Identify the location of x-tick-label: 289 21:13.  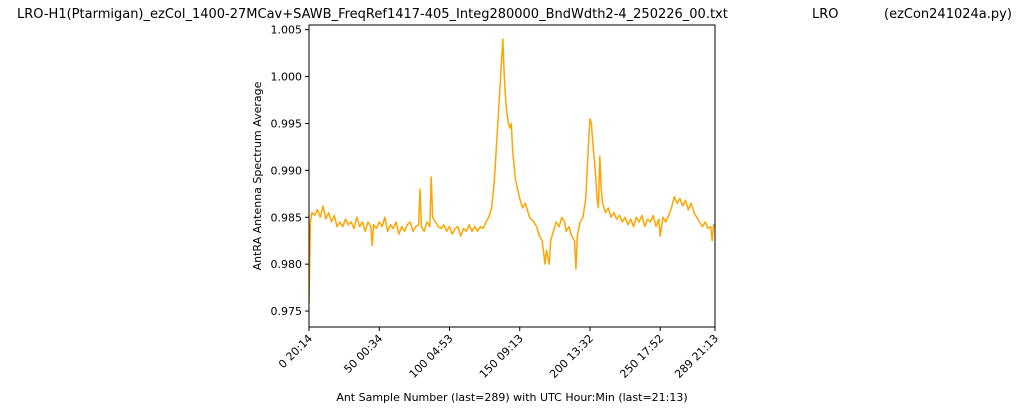
(696, 356).